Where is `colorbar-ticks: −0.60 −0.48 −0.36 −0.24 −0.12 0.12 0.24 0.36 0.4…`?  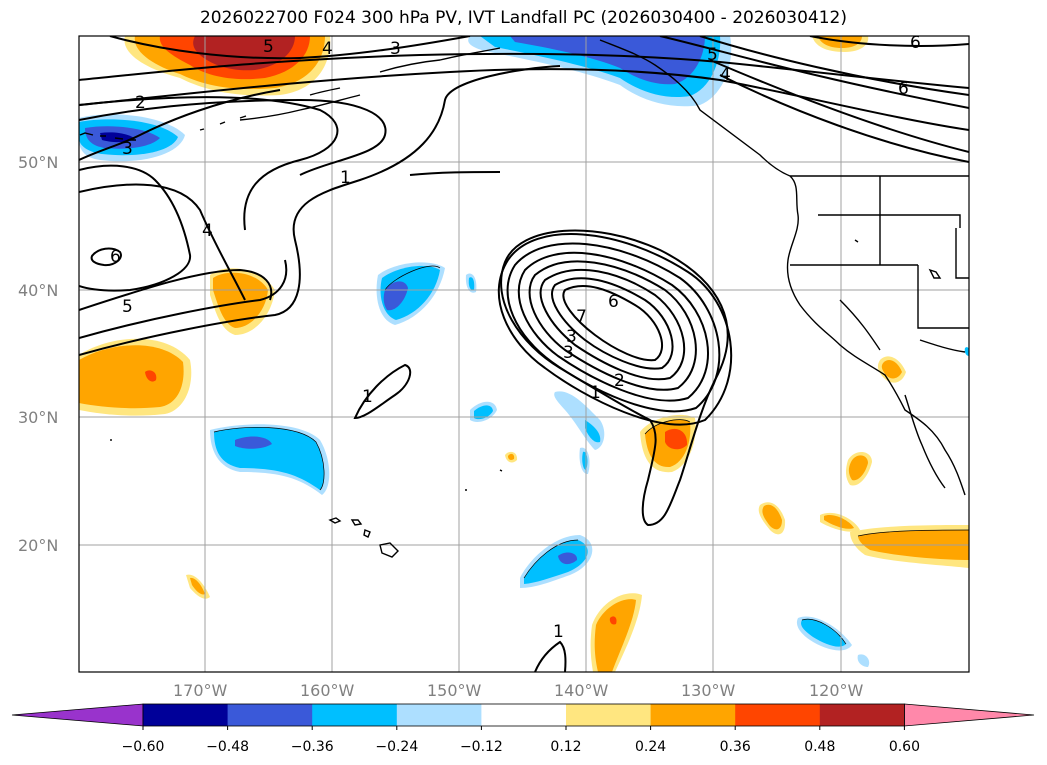
colorbar-ticks: −0.60 −0.48 −0.36 −0.24 −0.12 0.12 0.24 0.36 0.4… is located at coordinates (521, 740).